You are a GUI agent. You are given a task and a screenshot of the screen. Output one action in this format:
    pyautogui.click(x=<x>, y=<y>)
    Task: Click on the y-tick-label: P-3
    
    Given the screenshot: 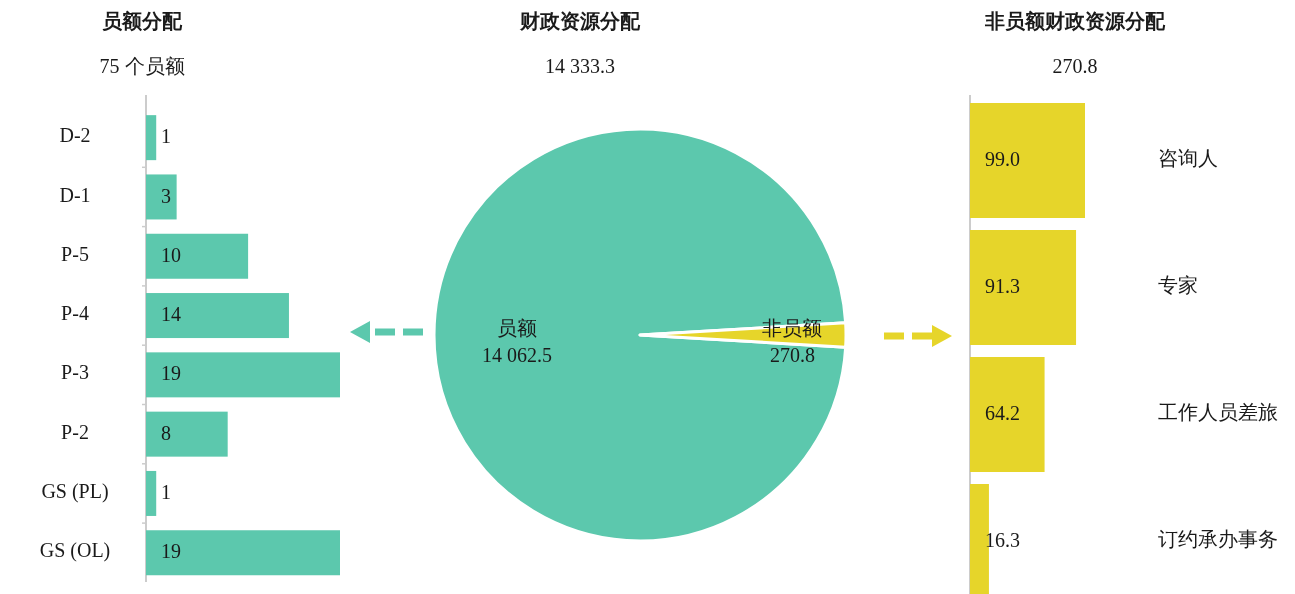 What is the action you would take?
    pyautogui.click(x=75, y=372)
    